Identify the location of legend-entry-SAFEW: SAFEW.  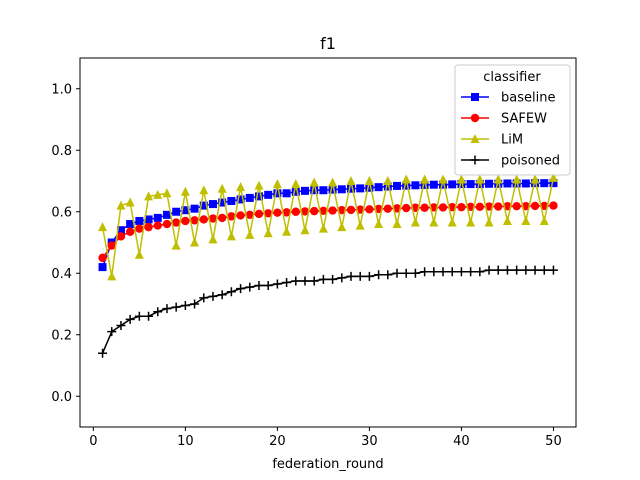
(504, 119).